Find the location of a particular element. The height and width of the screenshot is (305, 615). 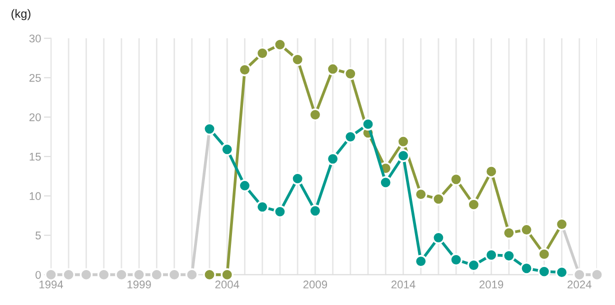

y-tick-label: 10 is located at coordinates (35, 196).